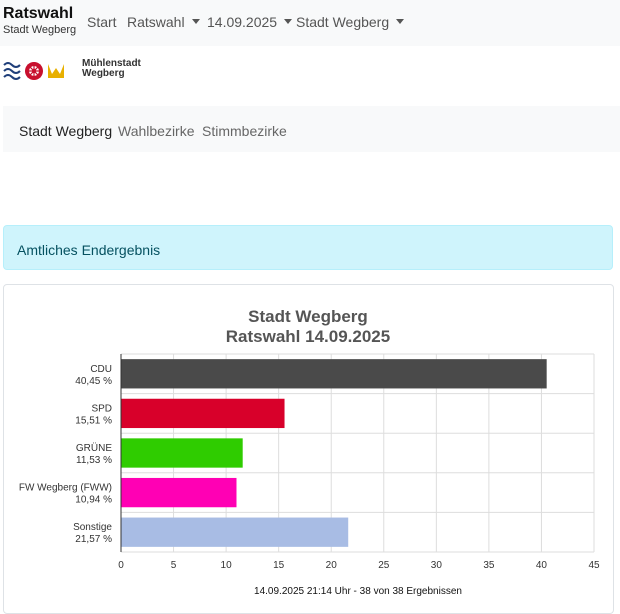 The height and width of the screenshot is (614, 620). I want to click on nav-item-label: Ratswahl, so click(156, 22).